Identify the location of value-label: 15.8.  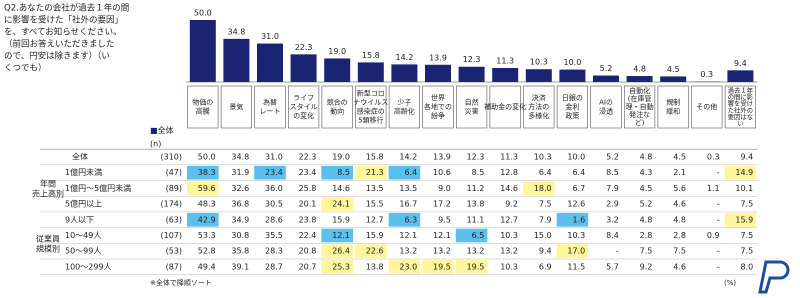
(371, 55).